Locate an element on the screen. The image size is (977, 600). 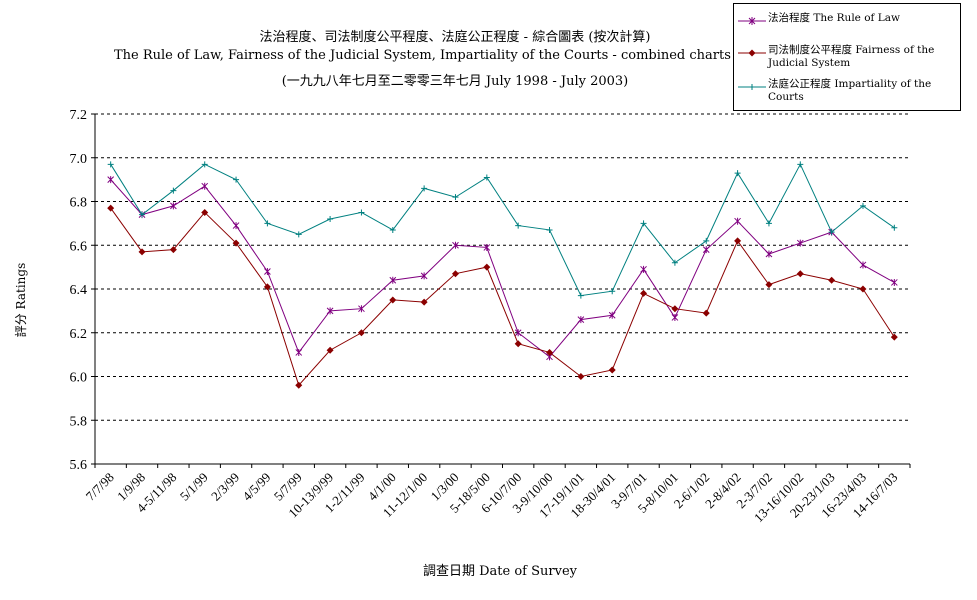
x-axis-label: 調查日期 Date of Survey is located at coordinates (499, 571).